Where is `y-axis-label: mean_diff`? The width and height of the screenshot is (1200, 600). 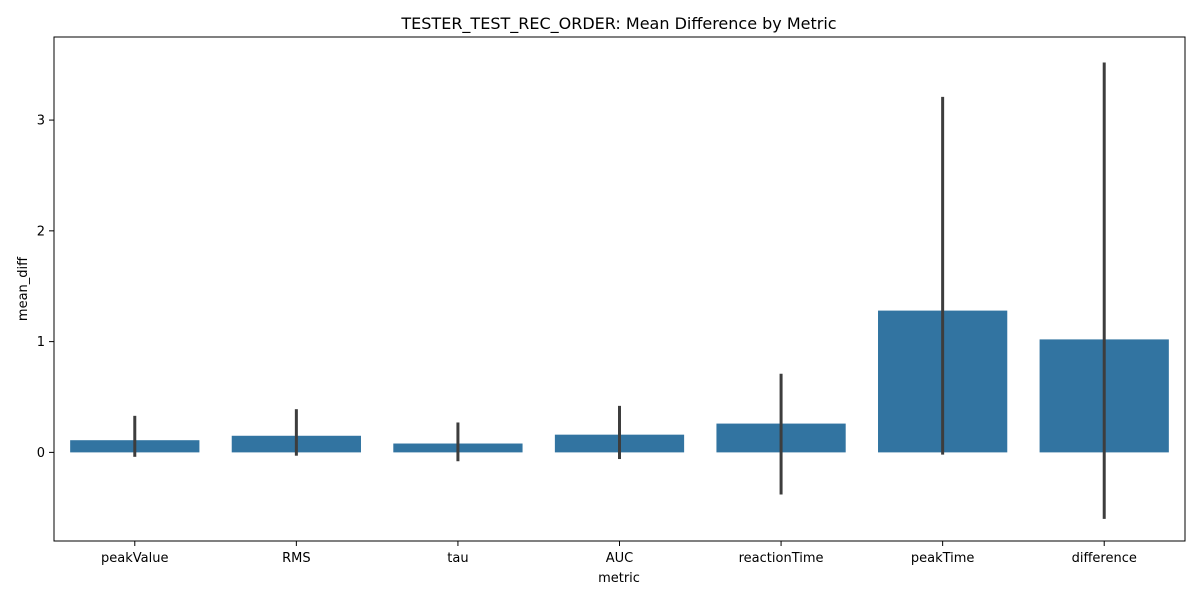 y-axis-label: mean_diff is located at coordinates (23, 288).